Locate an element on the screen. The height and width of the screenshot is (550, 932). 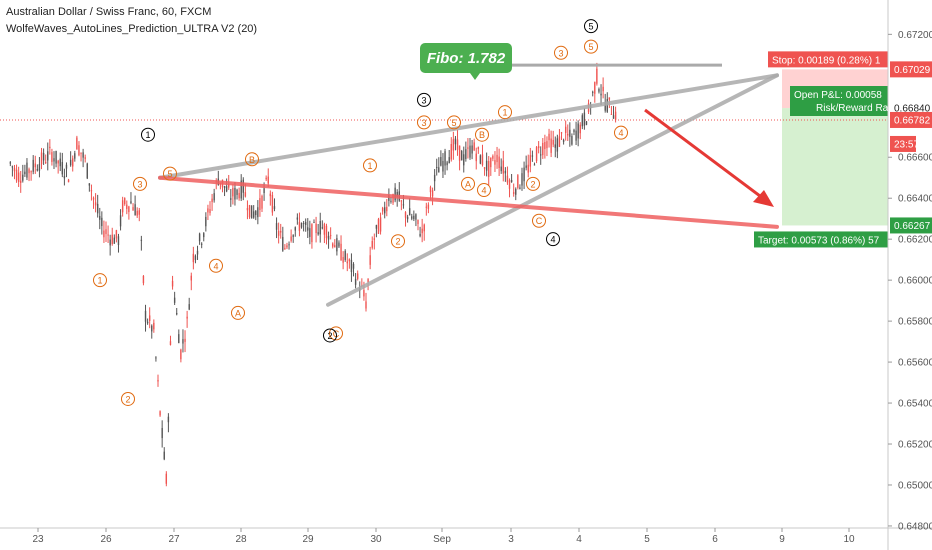
target-price-tag-bg is located at coordinates (911, 225).